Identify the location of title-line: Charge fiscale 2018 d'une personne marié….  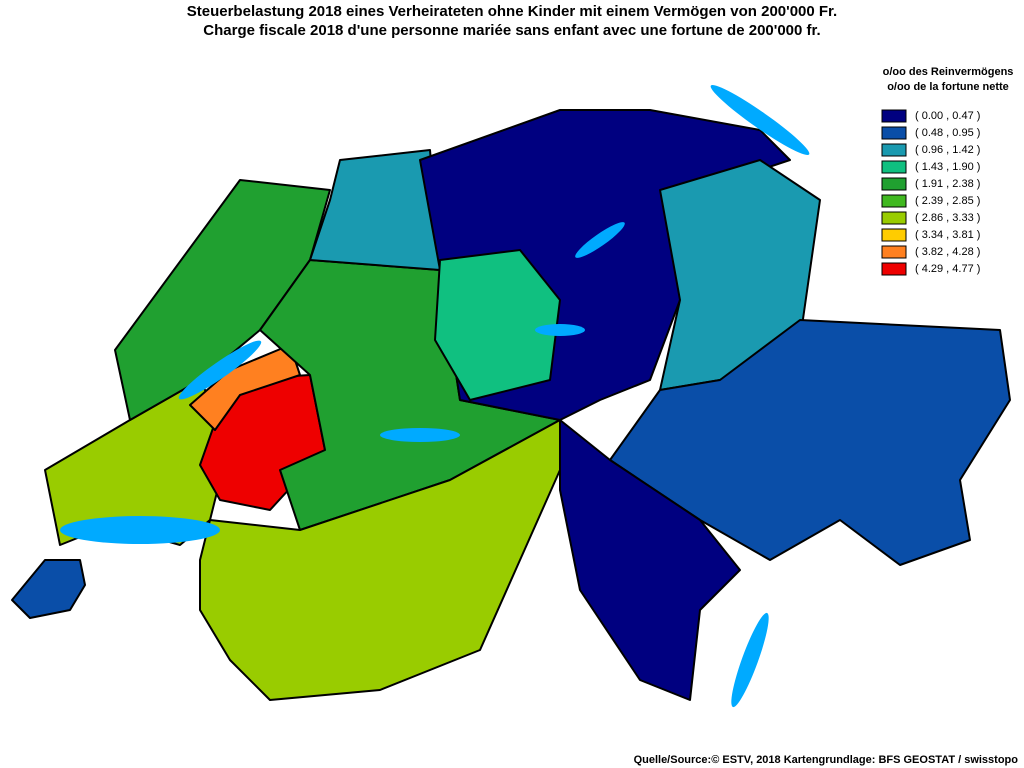
(511, 30).